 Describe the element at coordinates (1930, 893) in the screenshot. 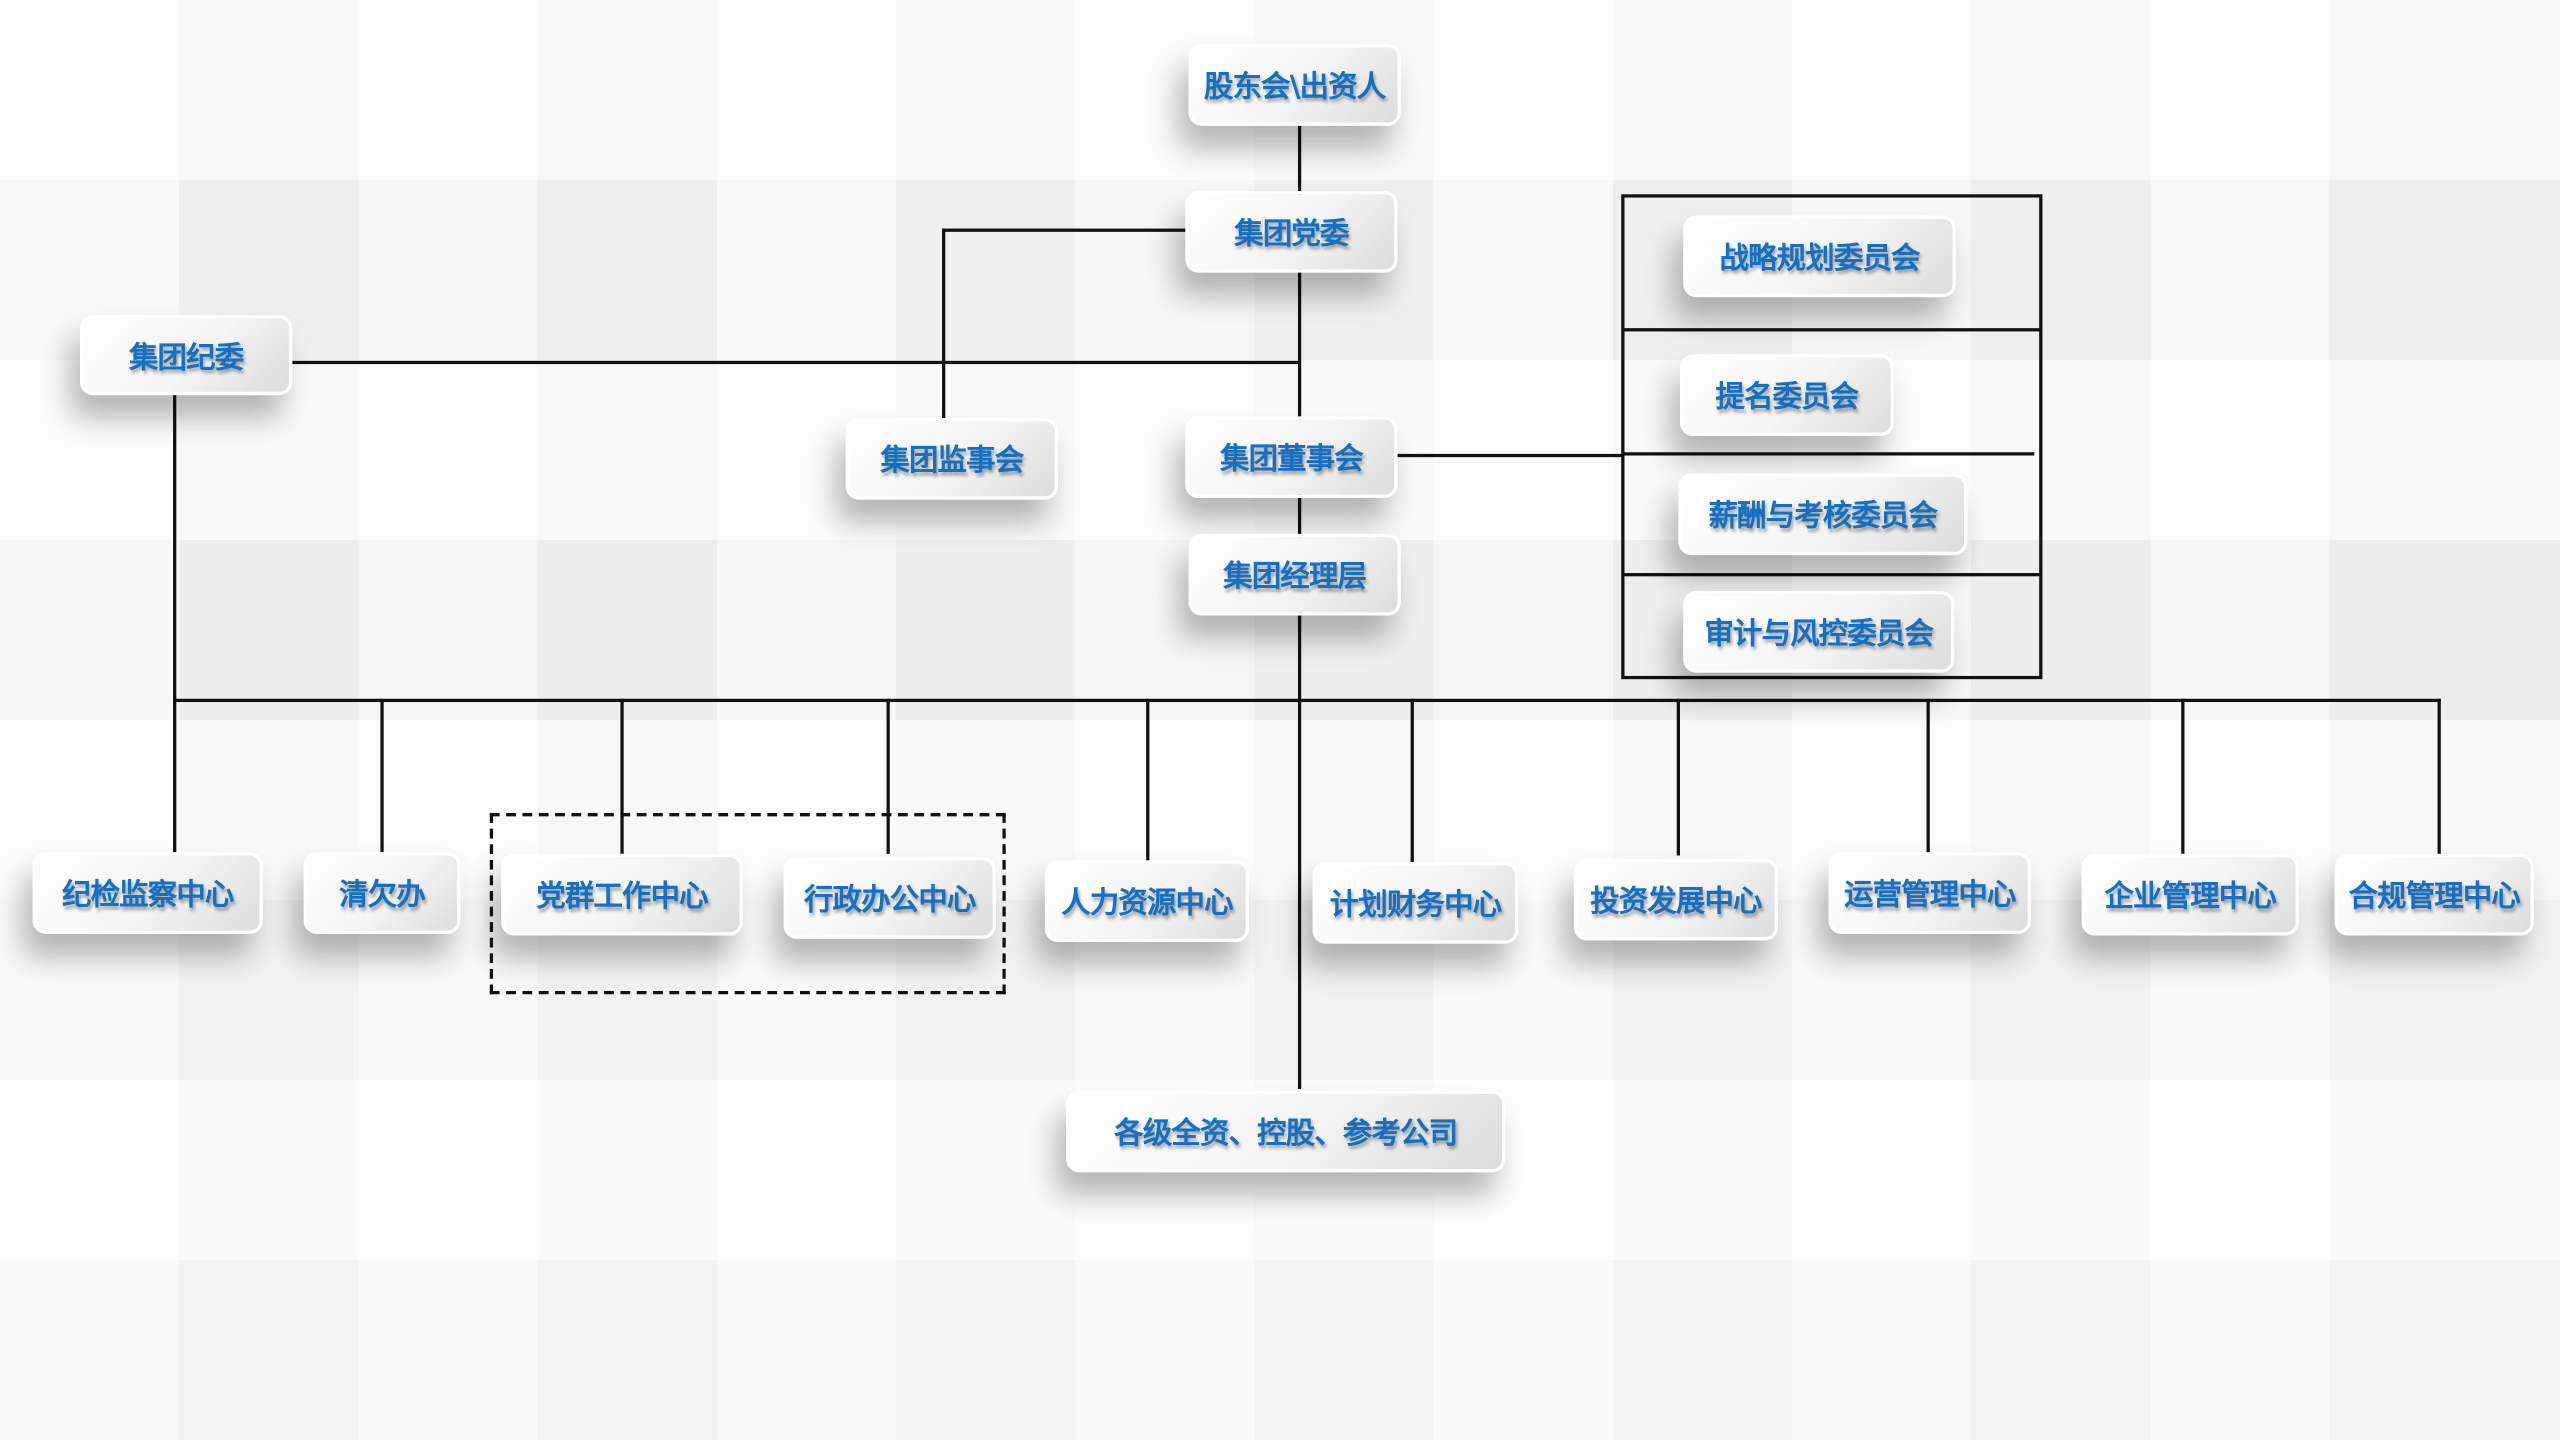

I see `node-department: 运营管理中心` at that location.